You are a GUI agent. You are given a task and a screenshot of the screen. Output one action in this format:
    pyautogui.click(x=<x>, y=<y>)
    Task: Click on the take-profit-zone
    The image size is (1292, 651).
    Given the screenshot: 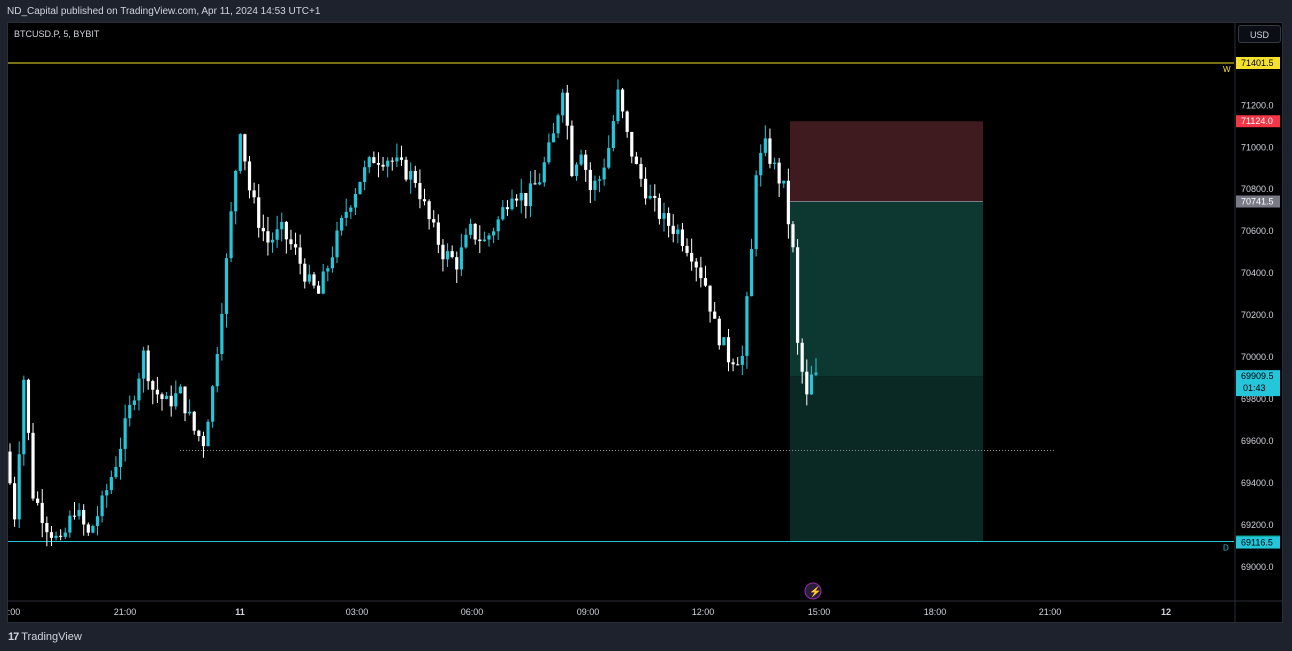 What is the action you would take?
    pyautogui.click(x=886, y=289)
    